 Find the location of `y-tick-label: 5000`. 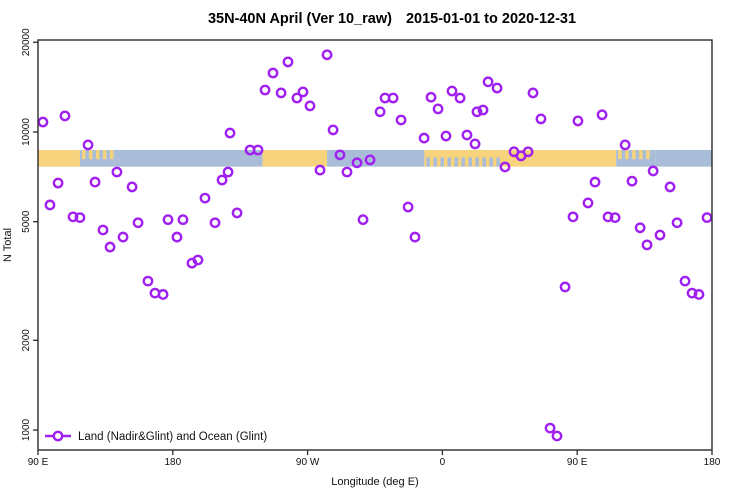

y-tick-label: 5000 is located at coordinates (26, 221).